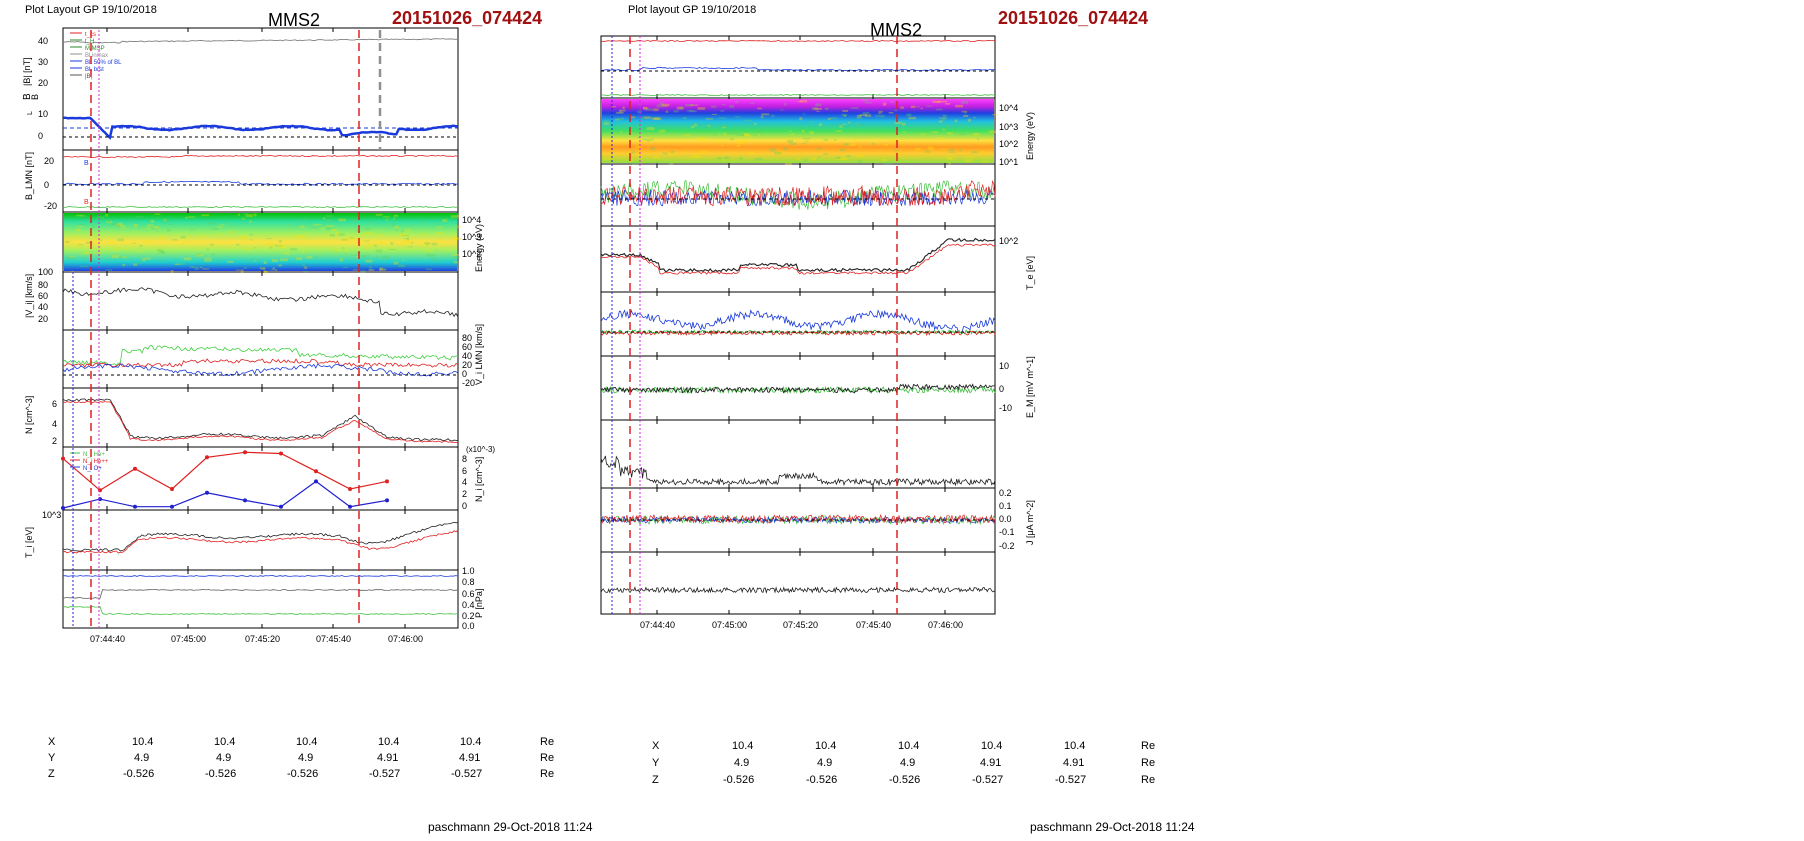  What do you see at coordinates (89, 42) in the screenshot?
I see `legend-label: t_H` at bounding box center [89, 42].